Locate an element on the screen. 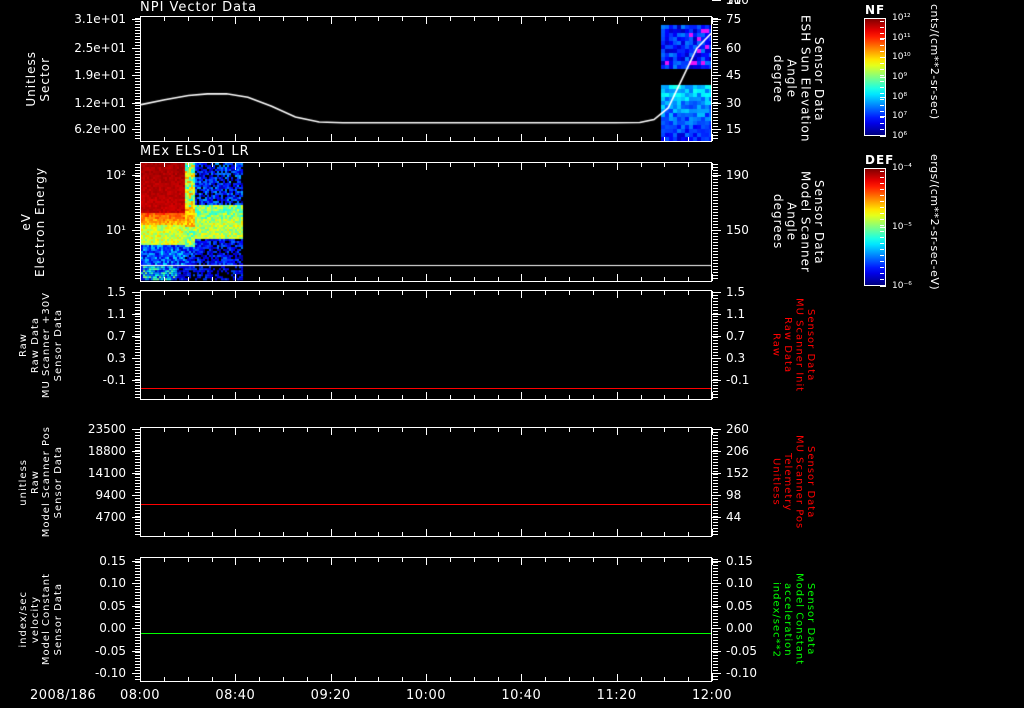 Image resolution: width=1024 pixels, height=708 pixels. axis-label-line: MU Scanner Pos is located at coordinates (799, 482).